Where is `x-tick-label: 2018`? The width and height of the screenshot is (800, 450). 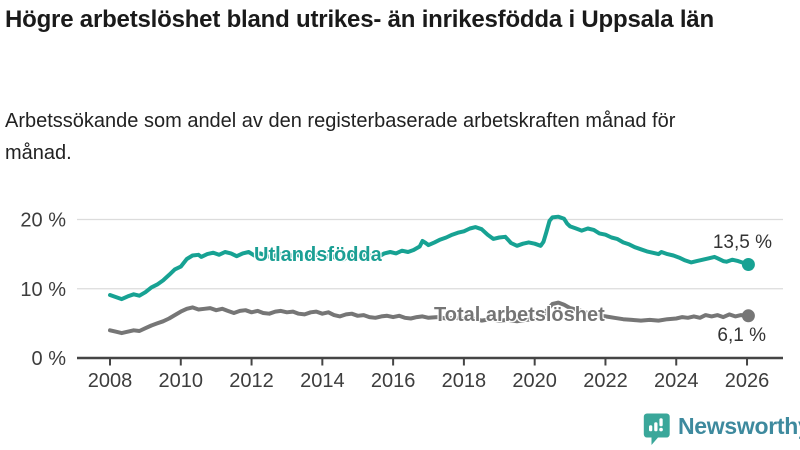 x-tick-label: 2018 is located at coordinates (464, 381).